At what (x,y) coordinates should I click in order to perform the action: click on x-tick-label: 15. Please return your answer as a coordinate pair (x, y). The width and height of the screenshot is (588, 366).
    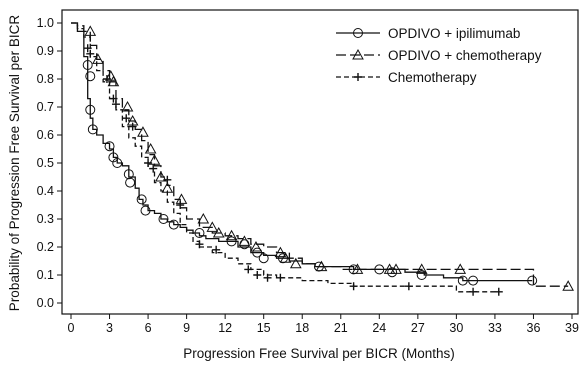
    Looking at the image, I should click on (264, 328).